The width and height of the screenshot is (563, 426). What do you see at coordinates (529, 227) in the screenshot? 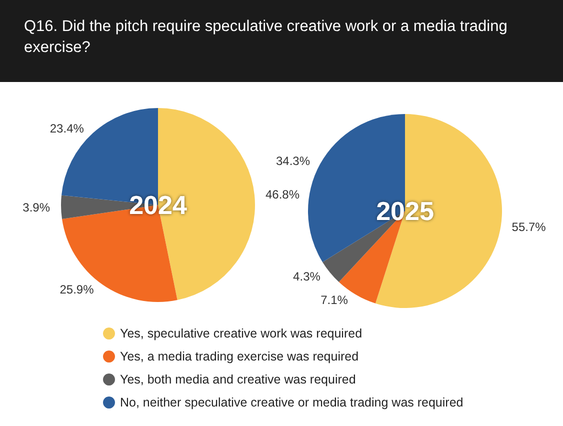
I see `data-label: 55.7%` at bounding box center [529, 227].